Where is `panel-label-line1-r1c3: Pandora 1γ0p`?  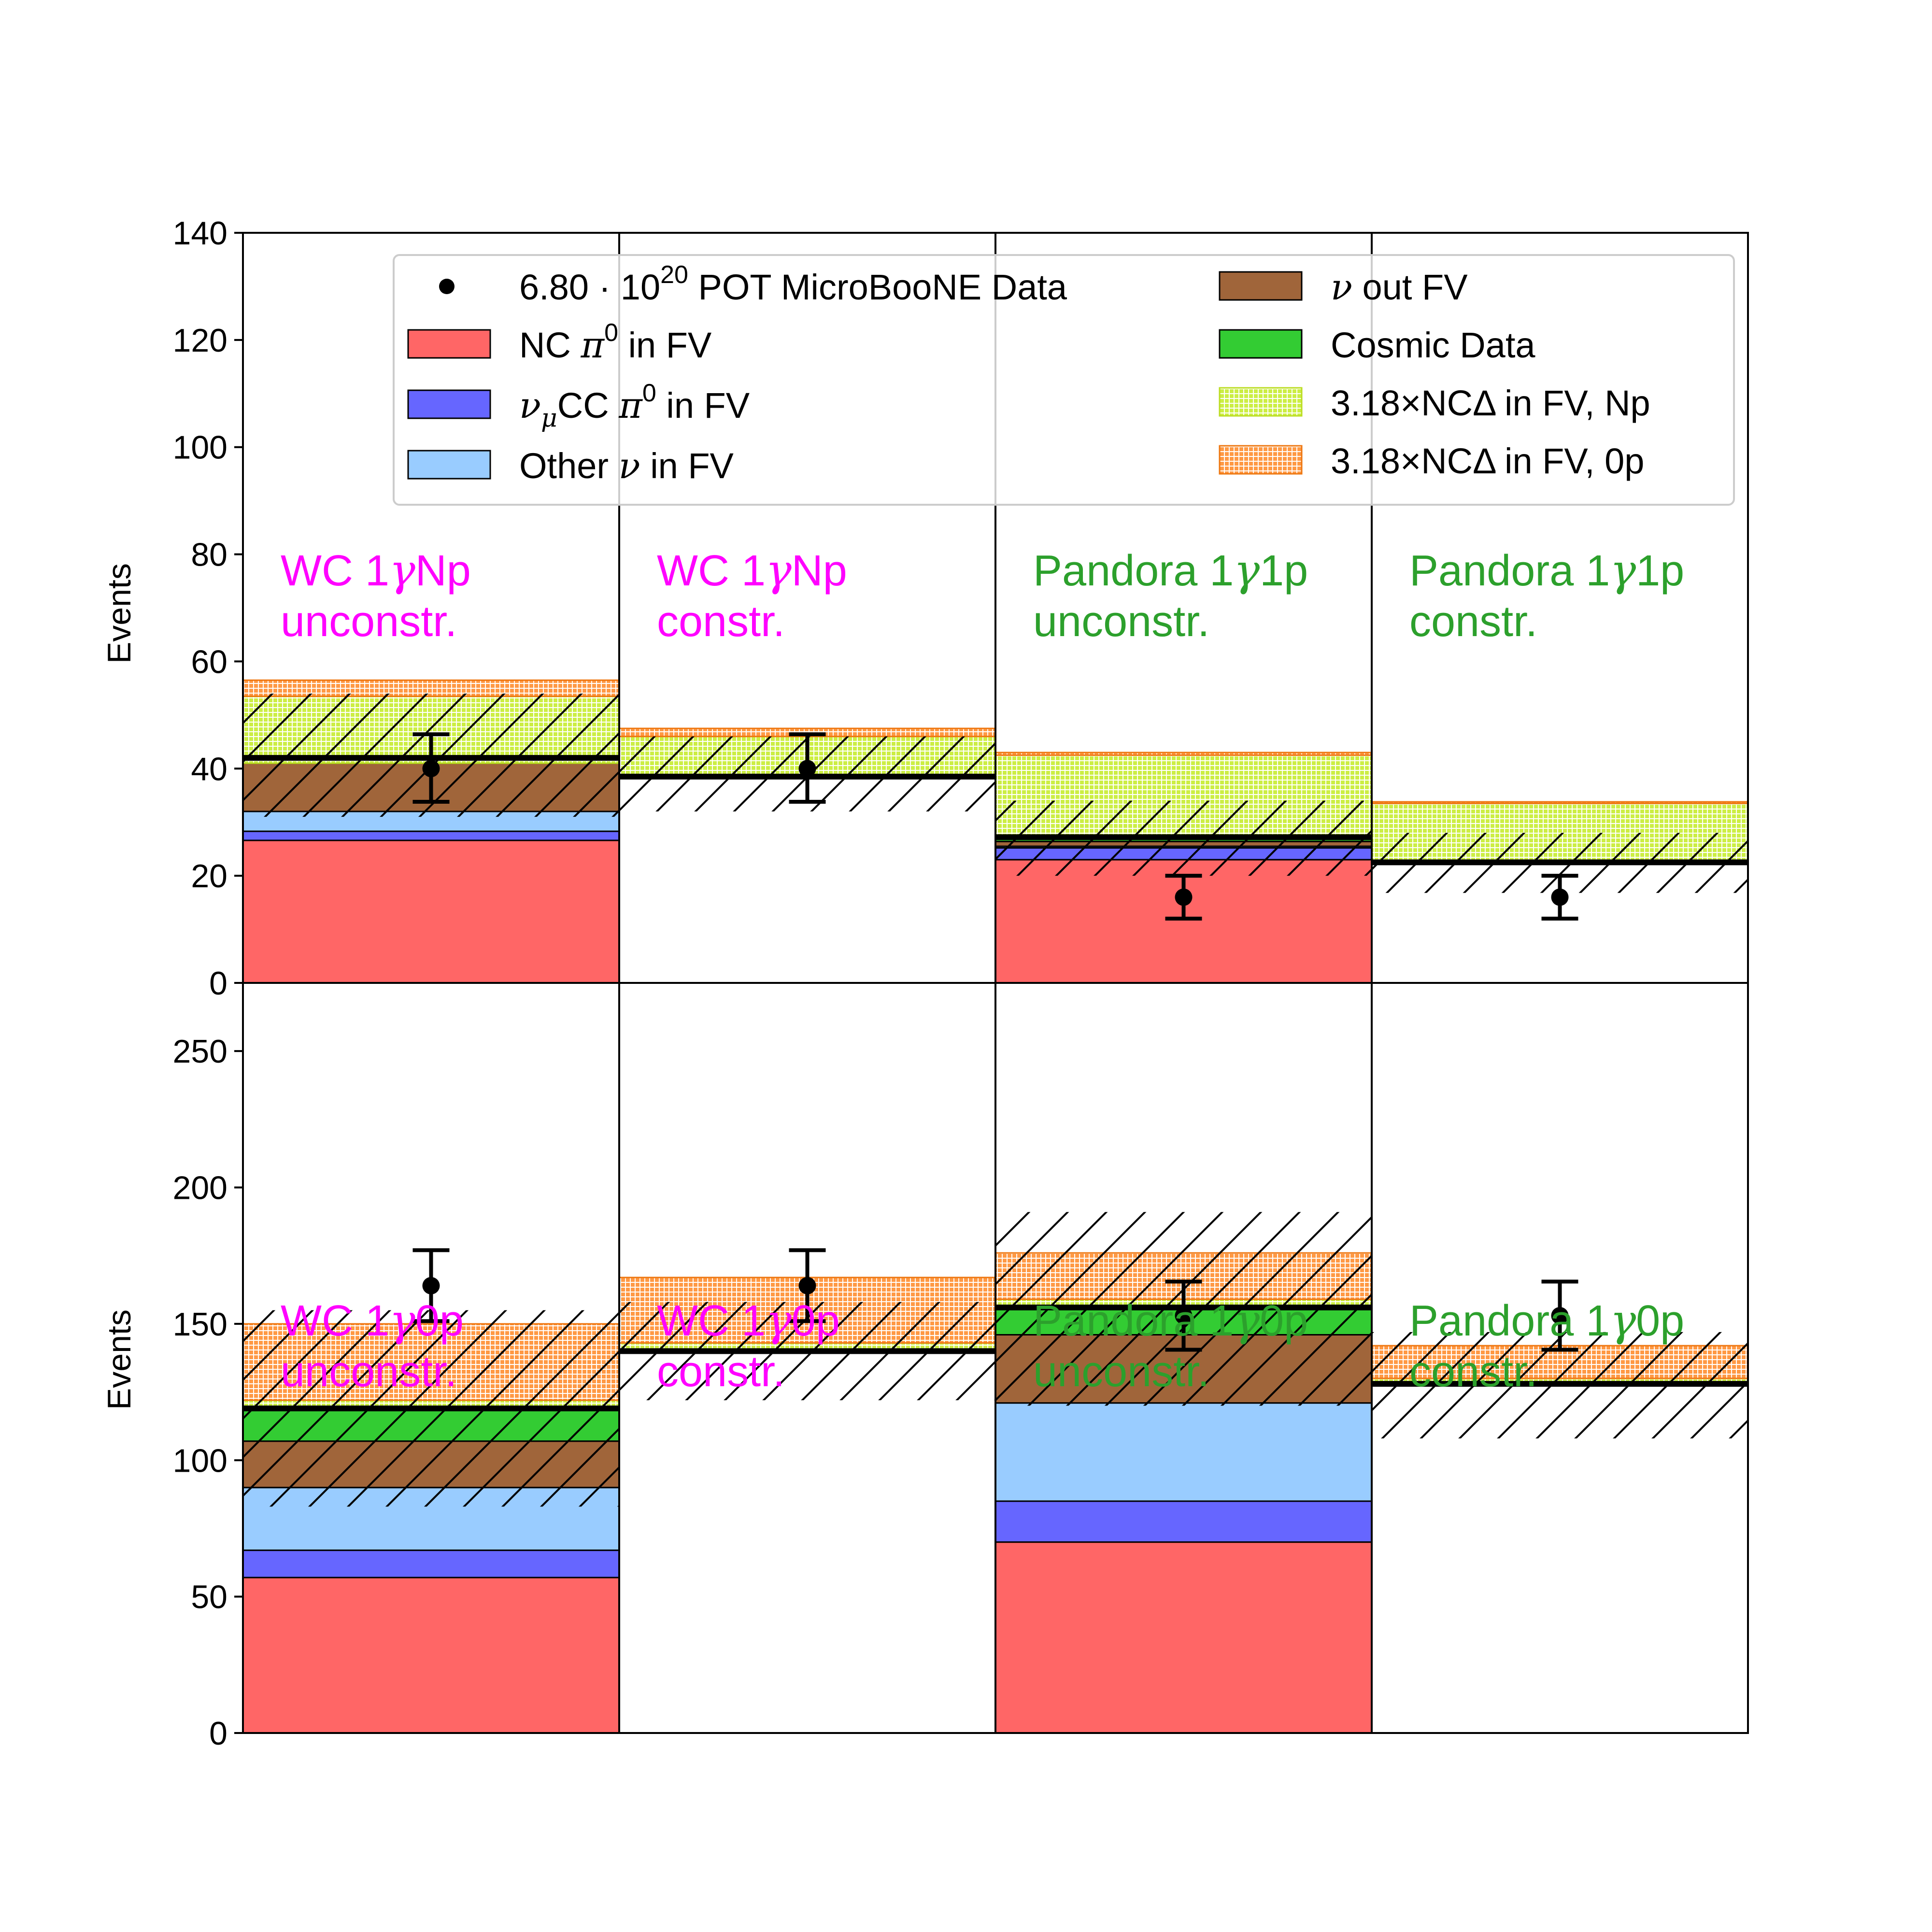
panel-label-line1-r1c3: Pandora 1γ0p is located at coordinates (1546, 1320).